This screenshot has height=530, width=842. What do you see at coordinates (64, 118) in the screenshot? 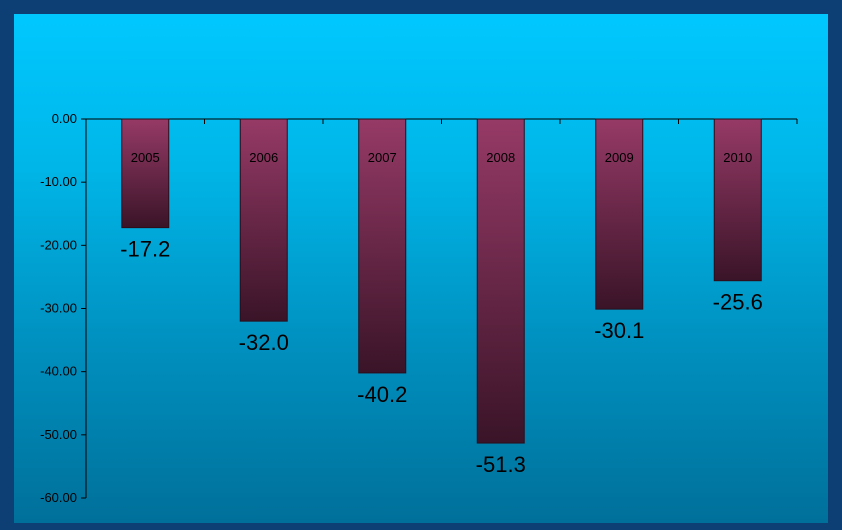
I see `y-tick-label: 0.00` at bounding box center [64, 118].